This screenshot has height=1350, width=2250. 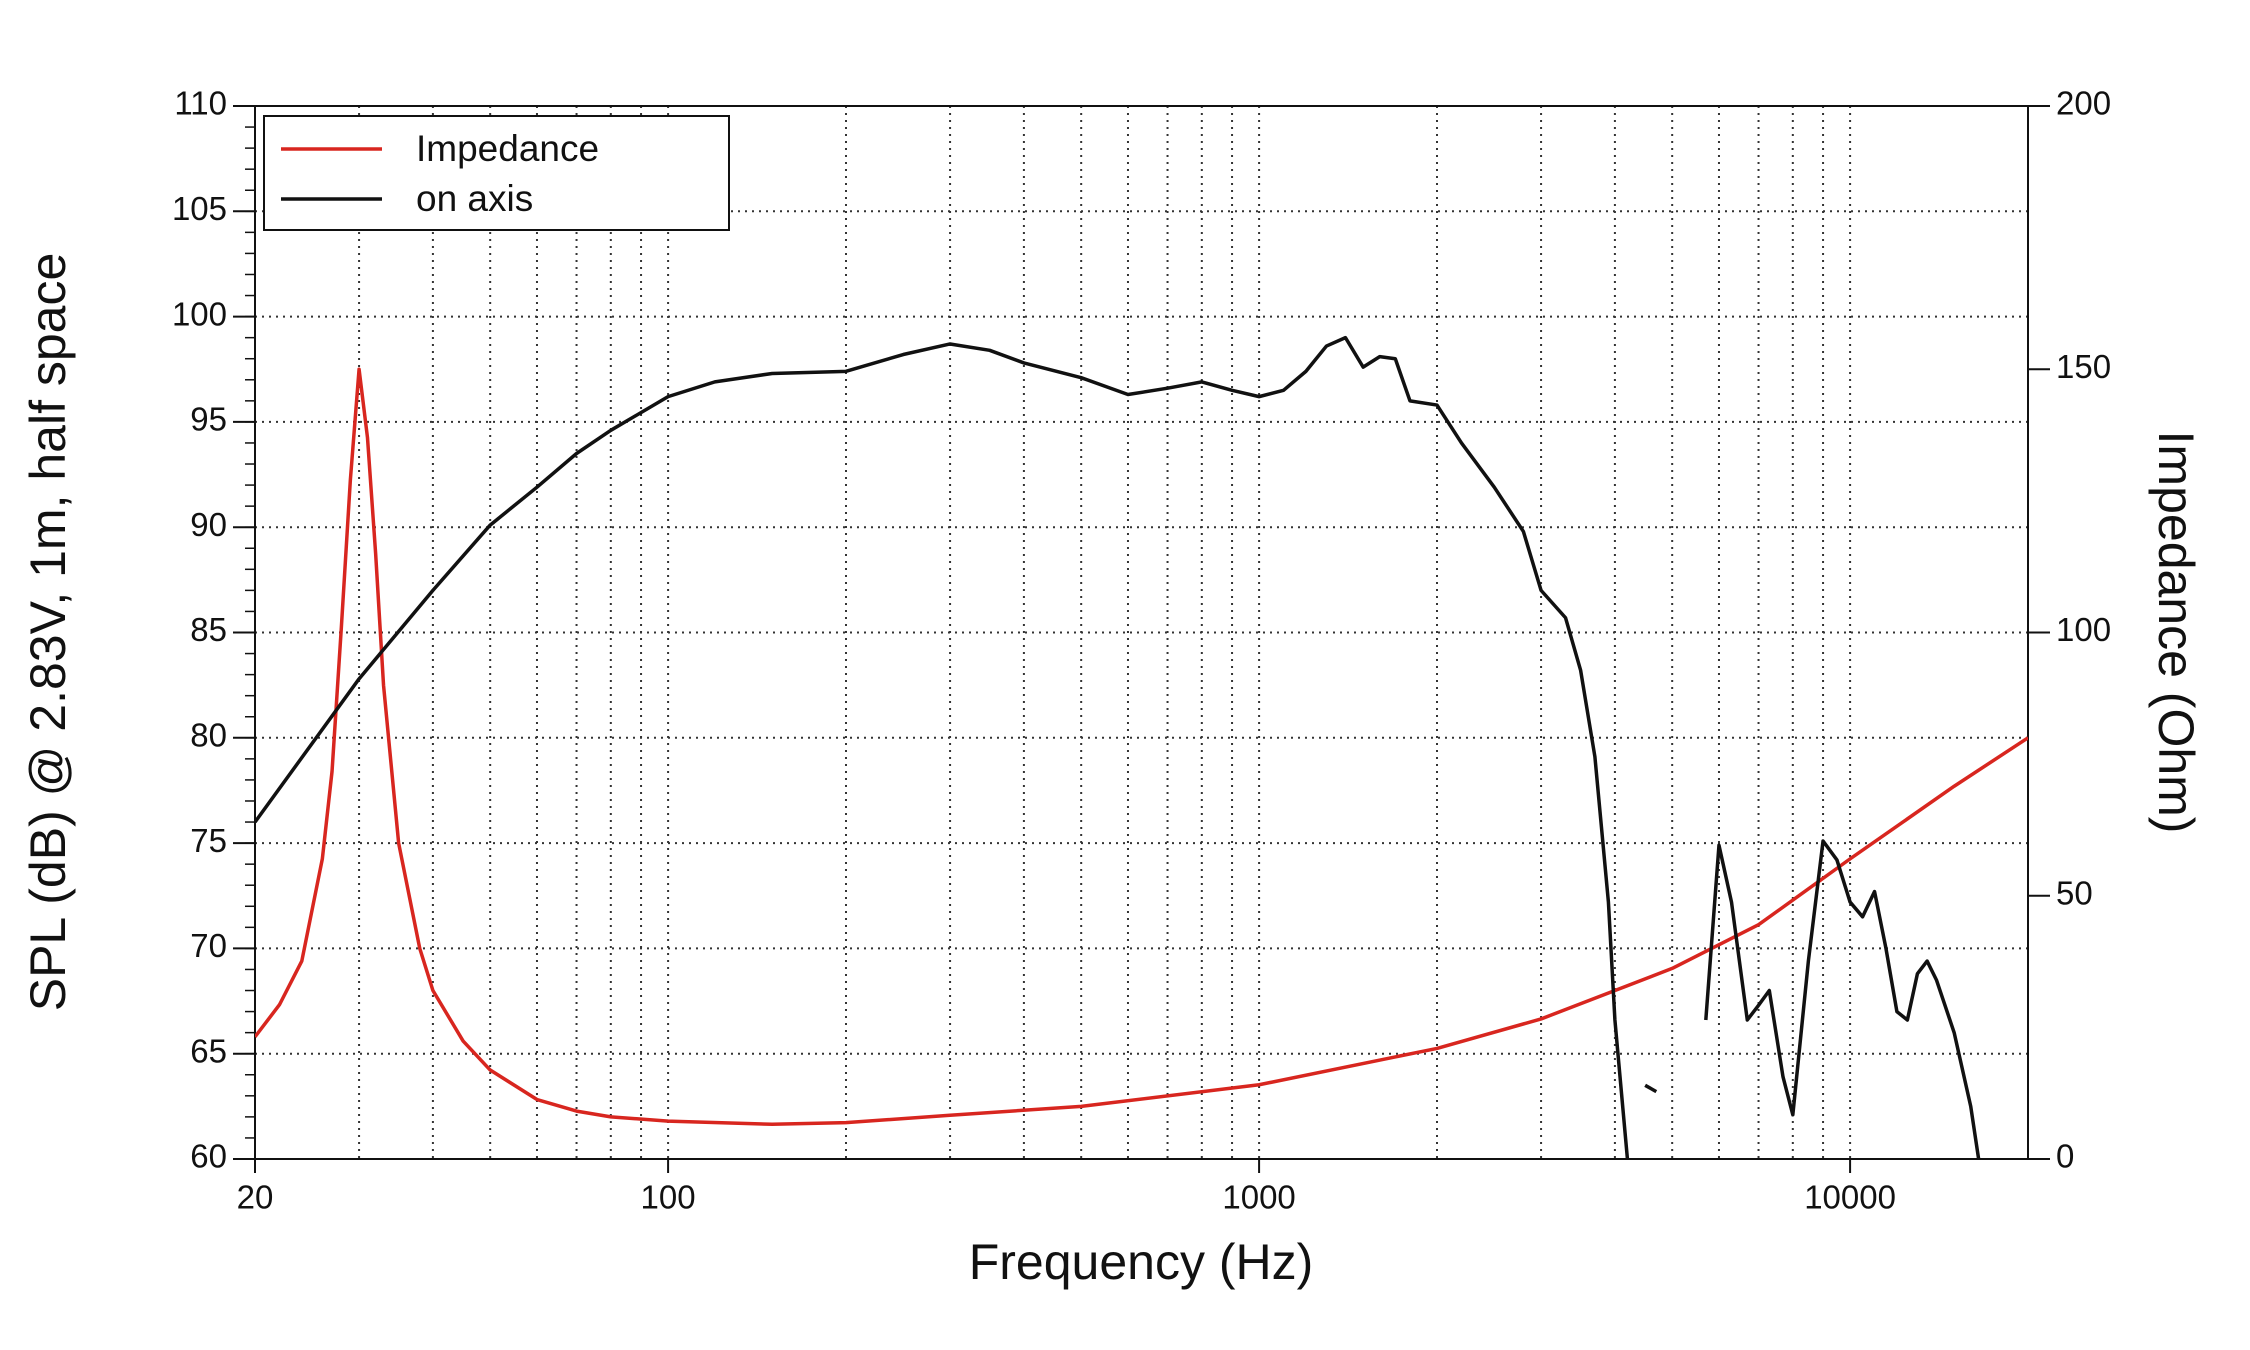 What do you see at coordinates (2083, 629) in the screenshot?
I see `y2-tick-label: 100` at bounding box center [2083, 629].